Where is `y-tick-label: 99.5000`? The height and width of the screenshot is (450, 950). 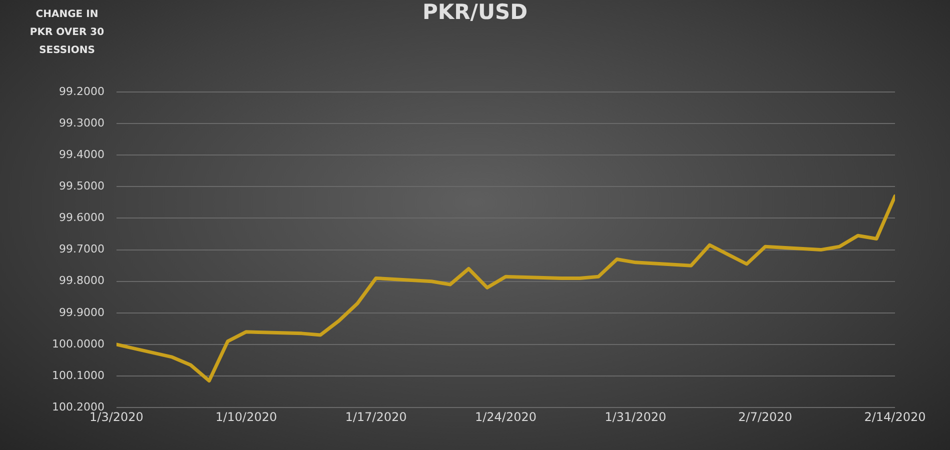 y-tick-label: 99.5000 is located at coordinates (81, 186).